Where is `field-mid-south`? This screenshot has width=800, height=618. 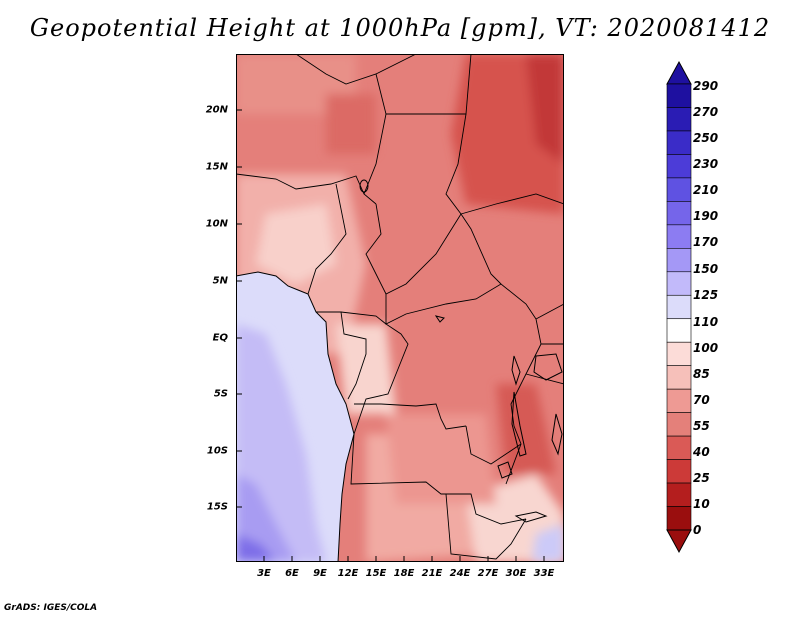
field-mid-south is located at coordinates (441, 459).